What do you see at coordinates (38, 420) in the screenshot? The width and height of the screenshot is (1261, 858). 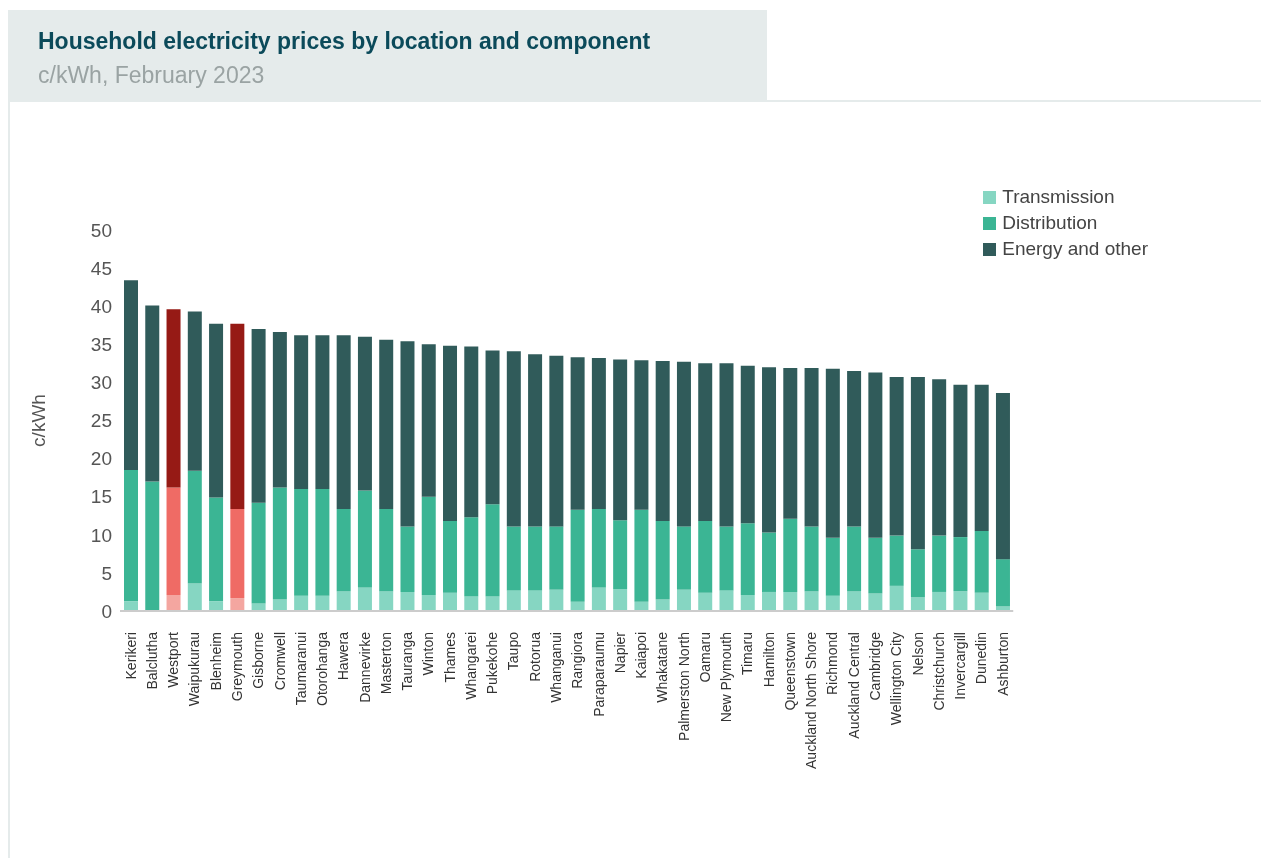 I see `y-axis-title: c/kWh` at bounding box center [38, 420].